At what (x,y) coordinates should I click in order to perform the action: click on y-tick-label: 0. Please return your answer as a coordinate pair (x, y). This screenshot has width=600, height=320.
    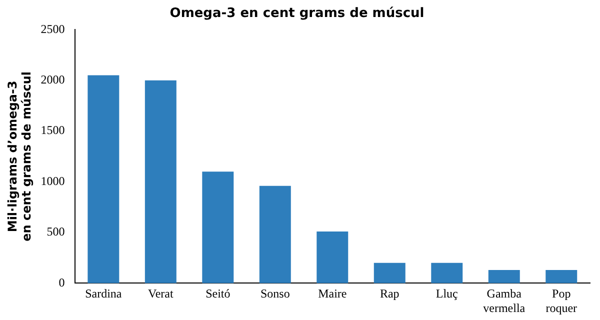
    Looking at the image, I should click on (61, 282).